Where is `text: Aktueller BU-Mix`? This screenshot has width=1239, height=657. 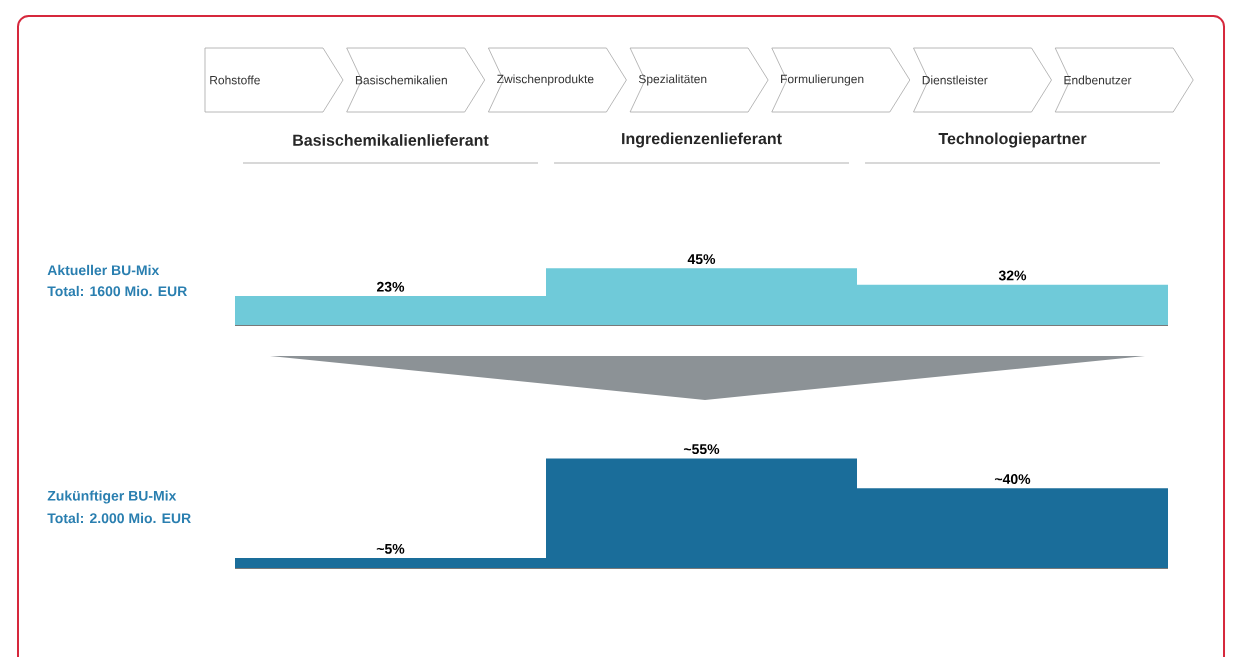
text: Aktueller BU-Mix is located at coordinates (103, 270).